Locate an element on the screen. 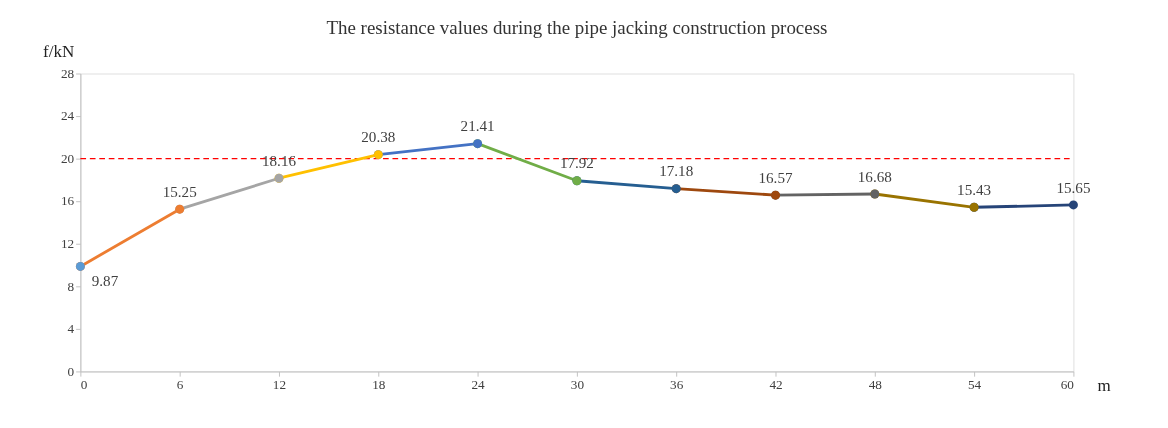 This screenshot has height=428, width=1168. data-label: 15.25 is located at coordinates (179, 191).